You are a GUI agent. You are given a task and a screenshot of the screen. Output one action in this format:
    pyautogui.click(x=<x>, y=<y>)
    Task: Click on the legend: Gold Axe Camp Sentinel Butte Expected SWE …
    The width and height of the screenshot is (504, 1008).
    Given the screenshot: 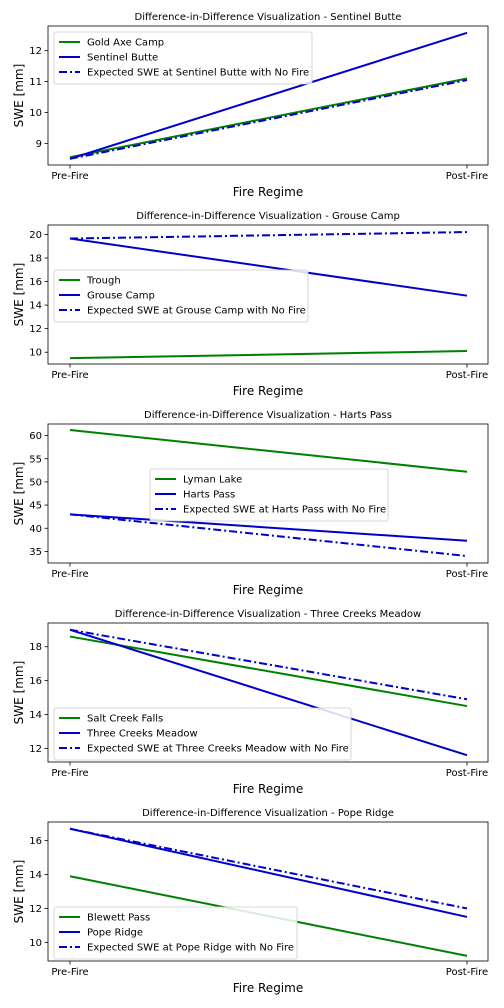 What is the action you would take?
    pyautogui.click(x=183, y=58)
    